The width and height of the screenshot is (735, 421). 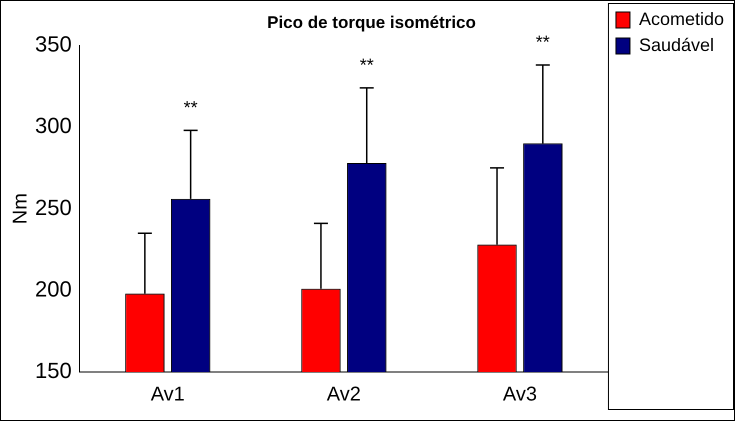 What do you see at coordinates (676, 44) in the screenshot?
I see `legend-label: Saudável` at bounding box center [676, 44].